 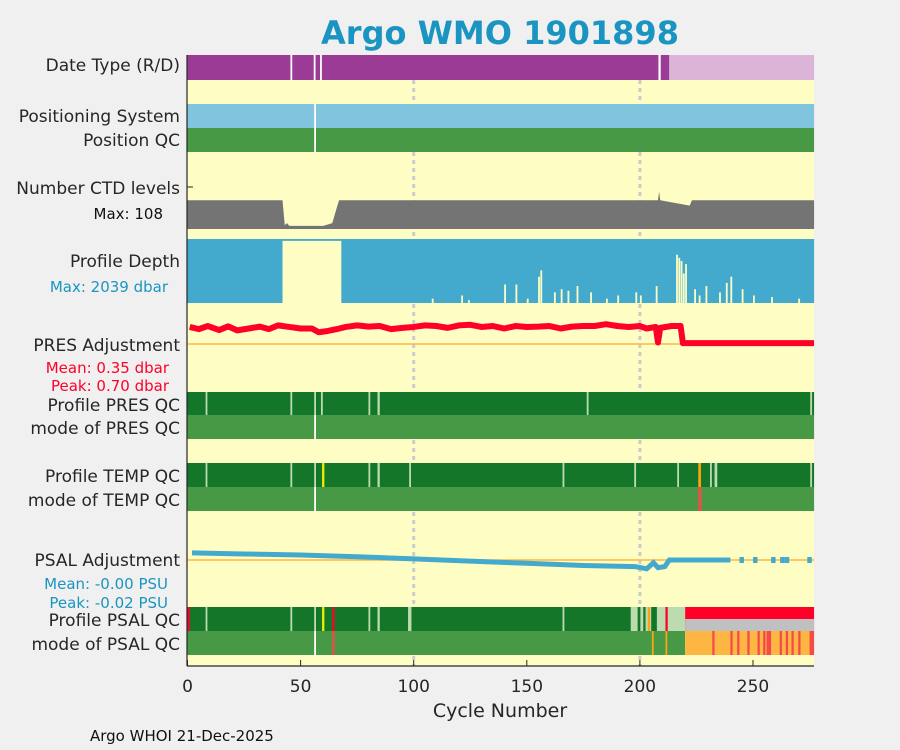 What do you see at coordinates (640, 687) in the screenshot?
I see `x-tick-label: 200` at bounding box center [640, 687].